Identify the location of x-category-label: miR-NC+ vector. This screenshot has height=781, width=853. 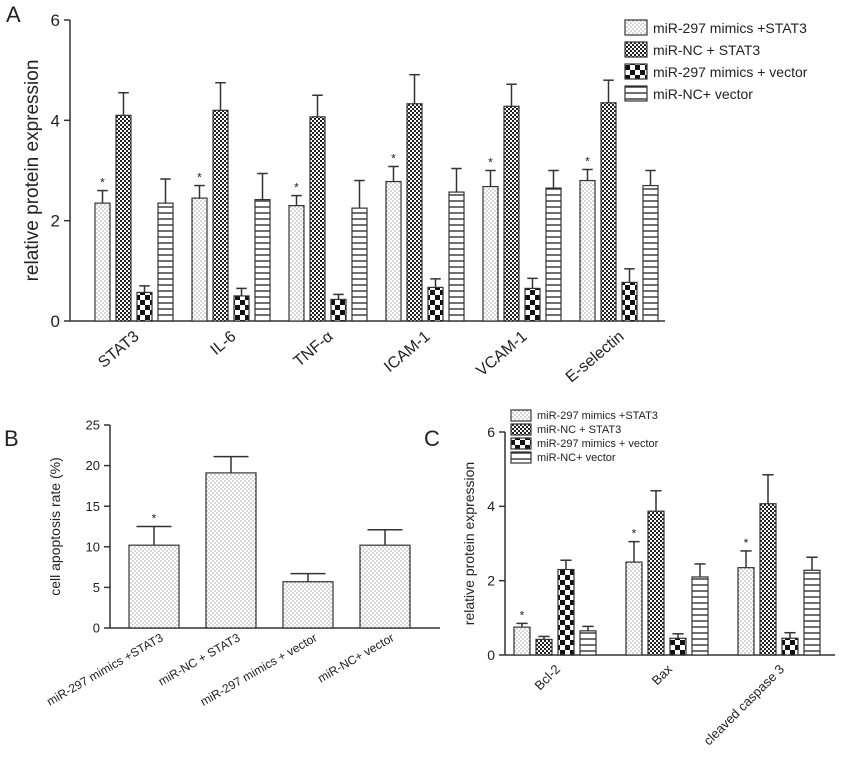
(355, 657).